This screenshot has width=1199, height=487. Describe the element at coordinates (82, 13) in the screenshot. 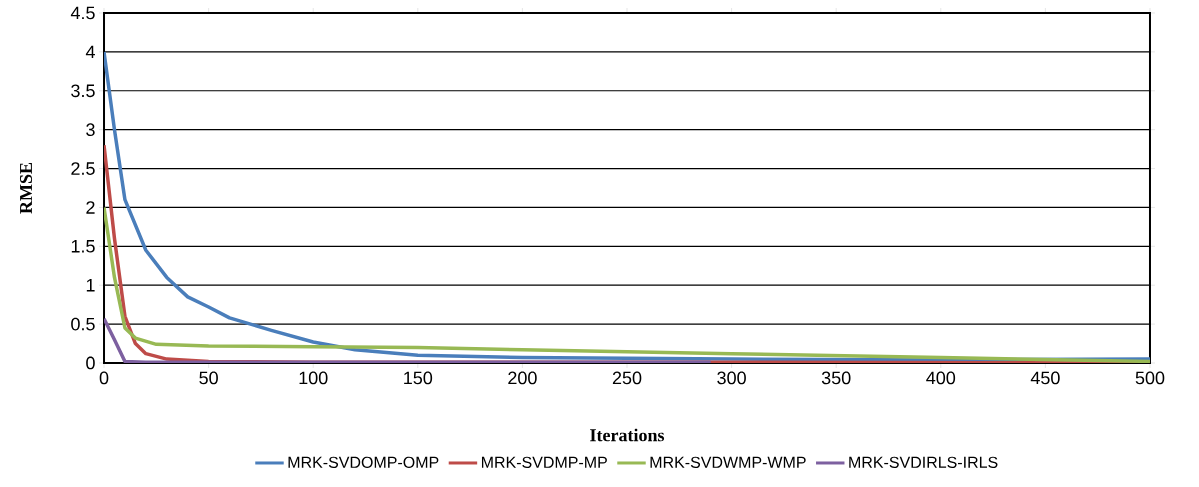

I see `y-tick-label: 4.5` at that location.